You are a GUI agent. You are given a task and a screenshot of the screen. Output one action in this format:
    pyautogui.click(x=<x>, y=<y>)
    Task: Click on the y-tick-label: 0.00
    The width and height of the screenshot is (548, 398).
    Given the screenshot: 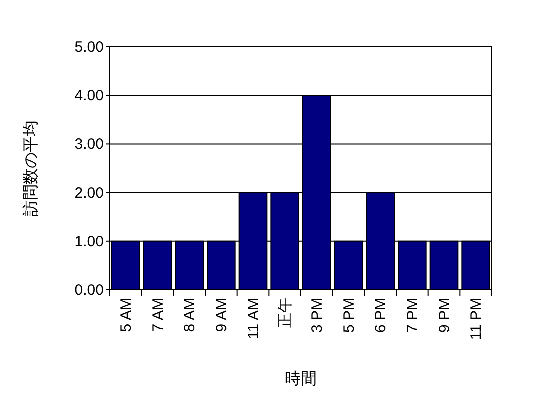 What is the action you would take?
    pyautogui.click(x=89, y=290)
    